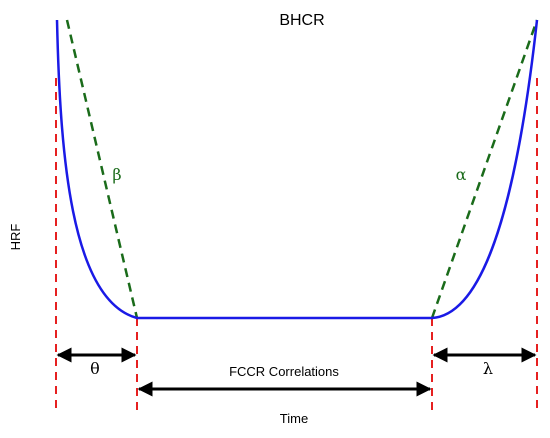 The height and width of the screenshot is (438, 550). I want to click on beta-label: β, so click(116, 174).